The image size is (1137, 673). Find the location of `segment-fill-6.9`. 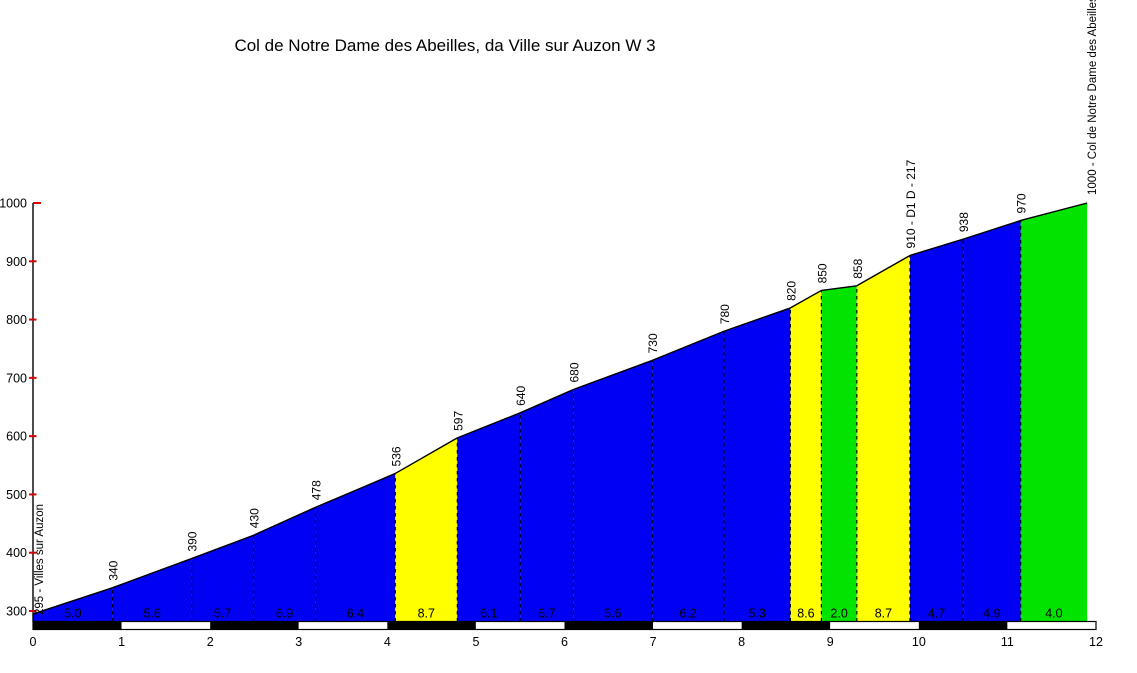

segment-fill-6.9 is located at coordinates (284, 564).